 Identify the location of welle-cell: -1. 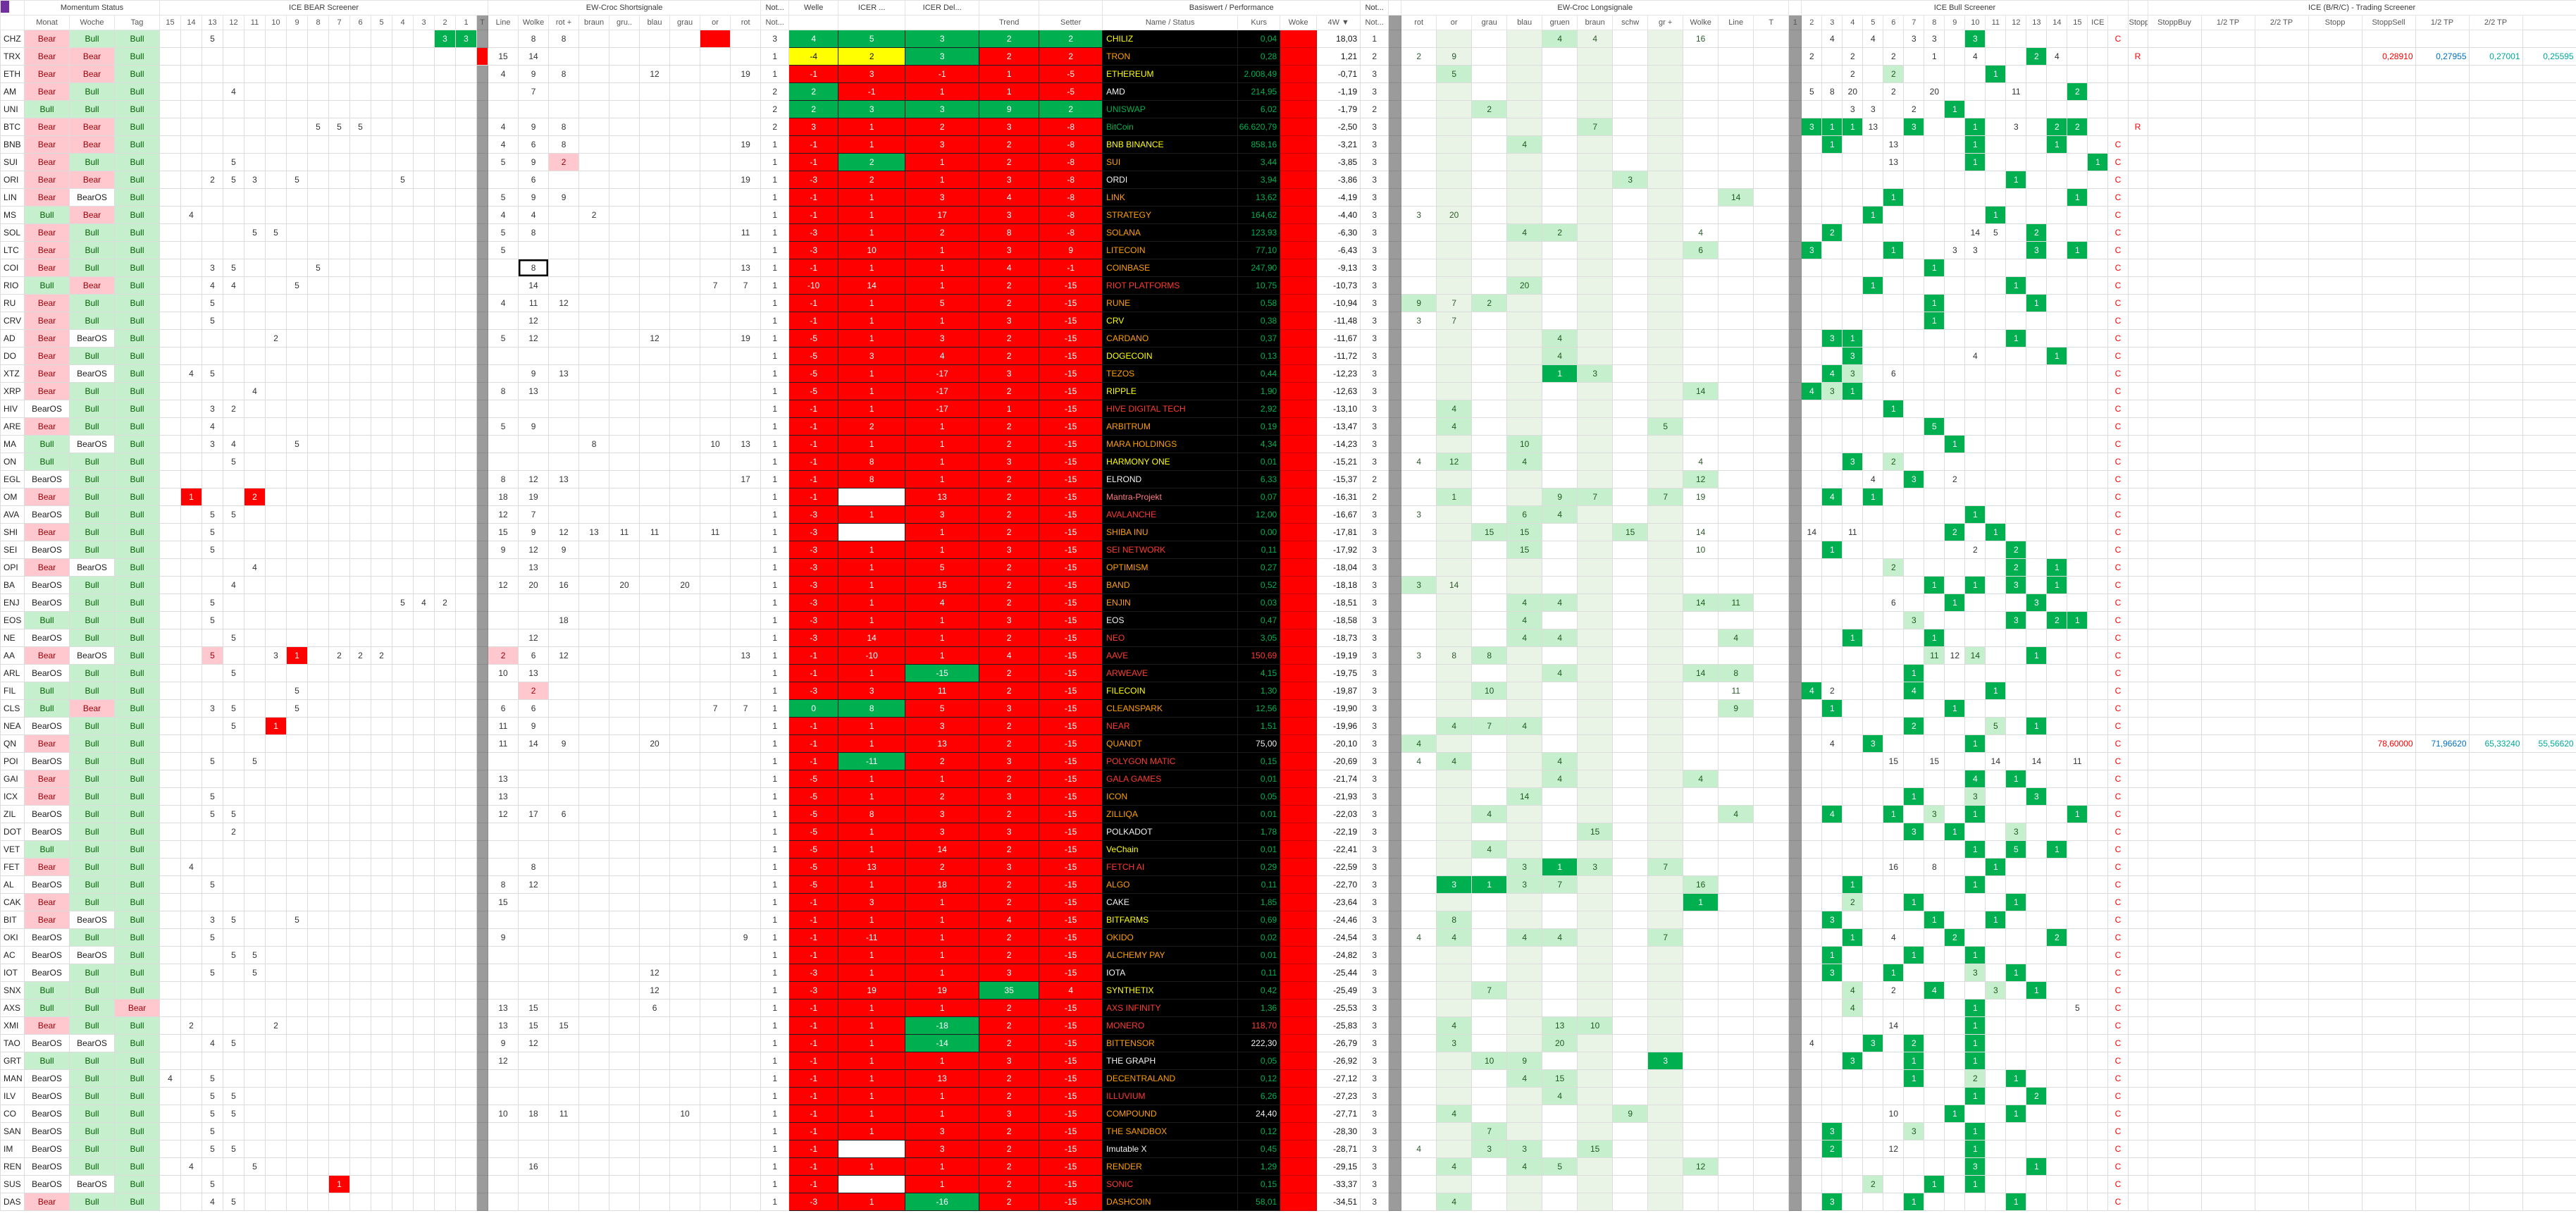
(813, 743).